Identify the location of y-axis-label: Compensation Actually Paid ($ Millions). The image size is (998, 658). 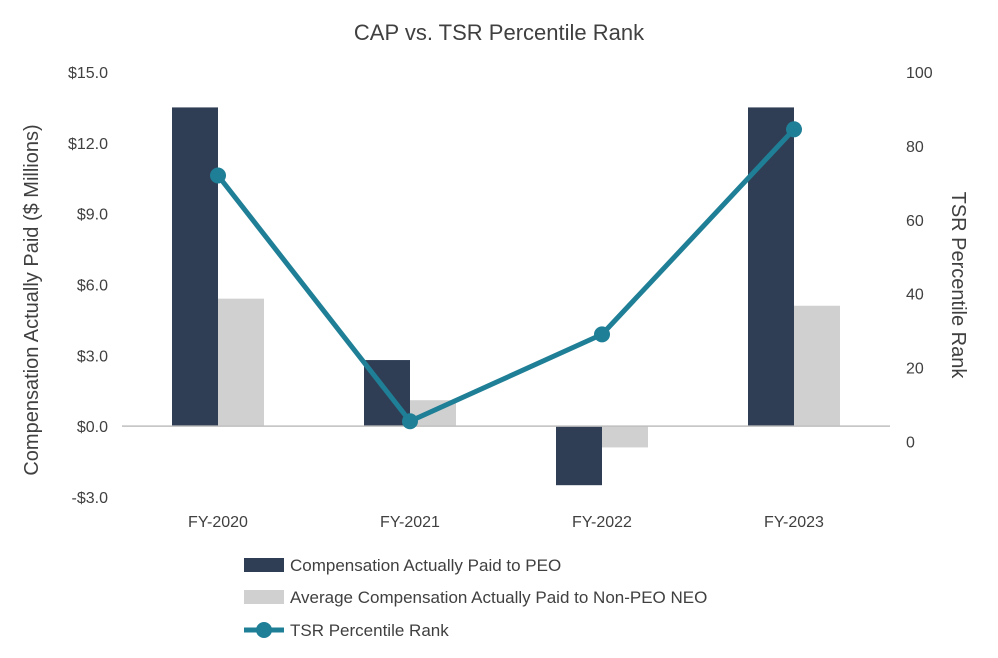
(32, 299).